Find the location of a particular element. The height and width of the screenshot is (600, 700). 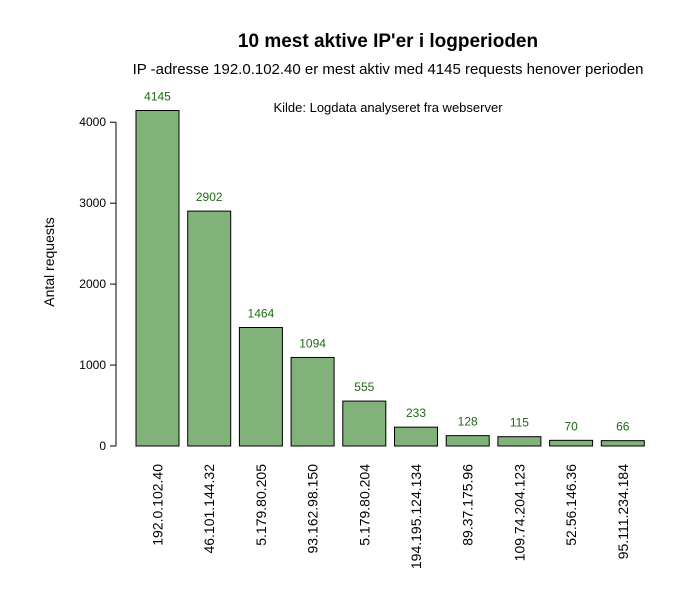

data-label: 233 is located at coordinates (416, 413).